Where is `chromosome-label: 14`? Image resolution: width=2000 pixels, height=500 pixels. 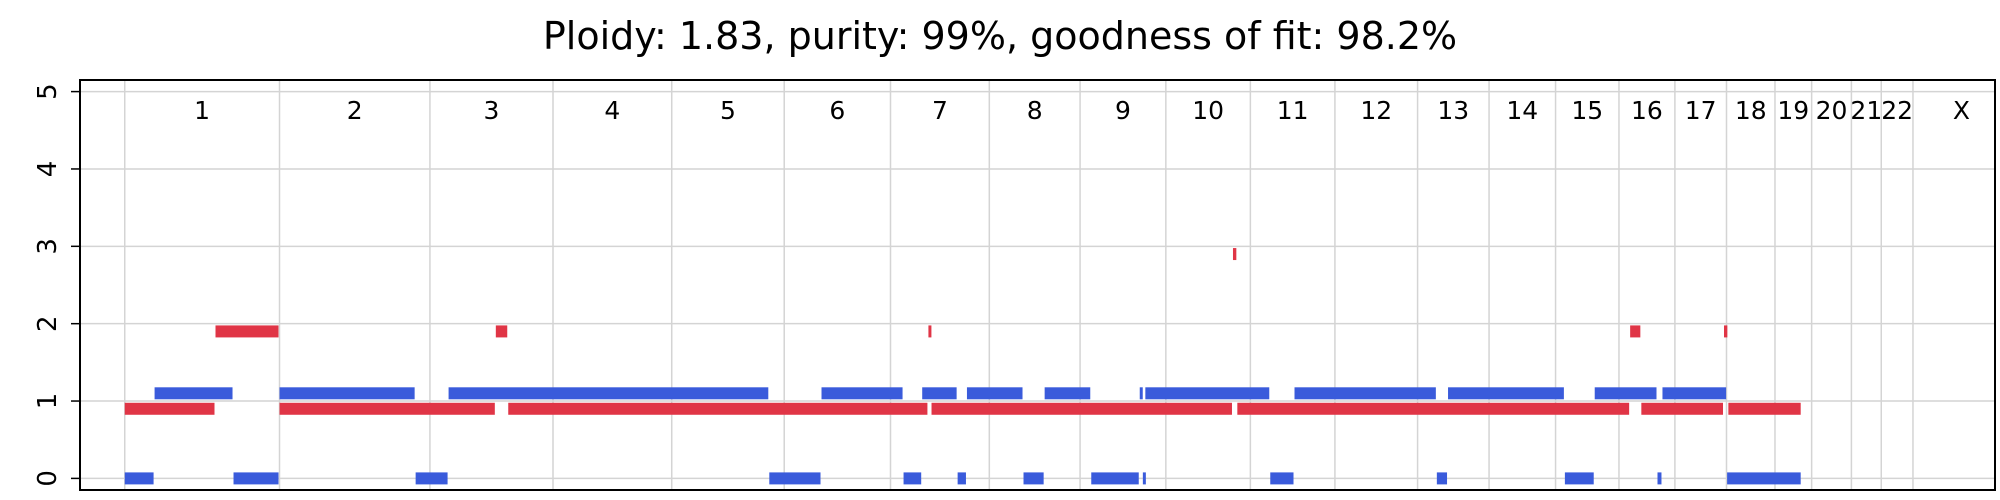 chromosome-label: 14 is located at coordinates (1522, 110).